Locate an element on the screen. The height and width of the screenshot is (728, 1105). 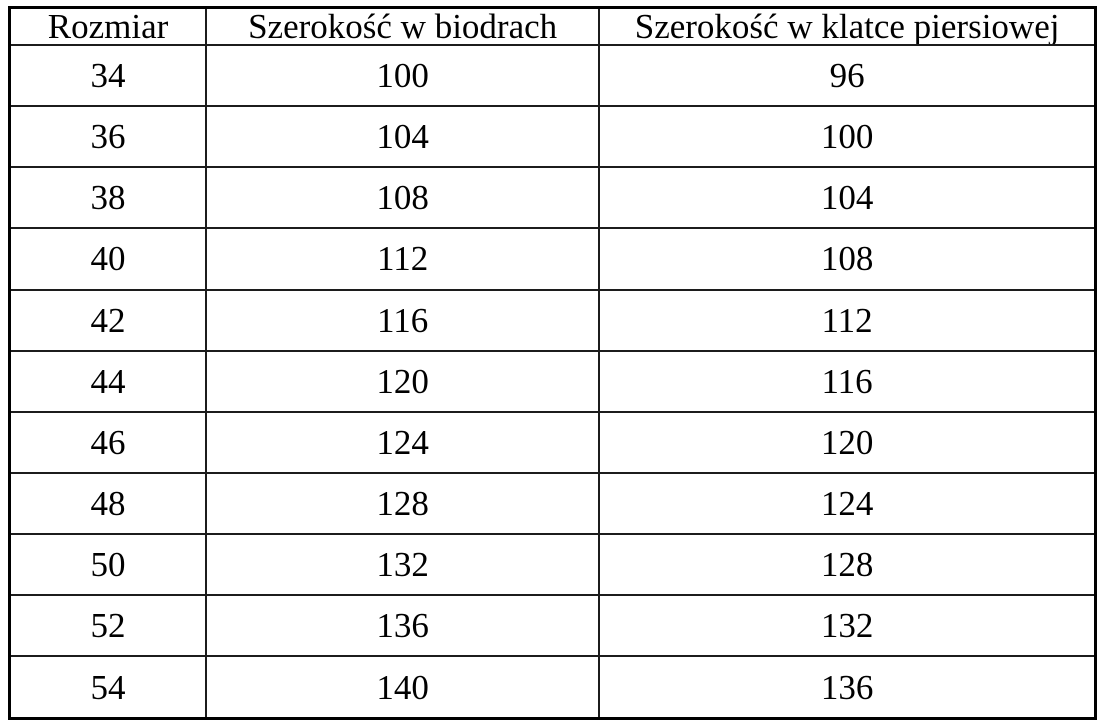
cell-hip-width: 116 is located at coordinates (403, 320).